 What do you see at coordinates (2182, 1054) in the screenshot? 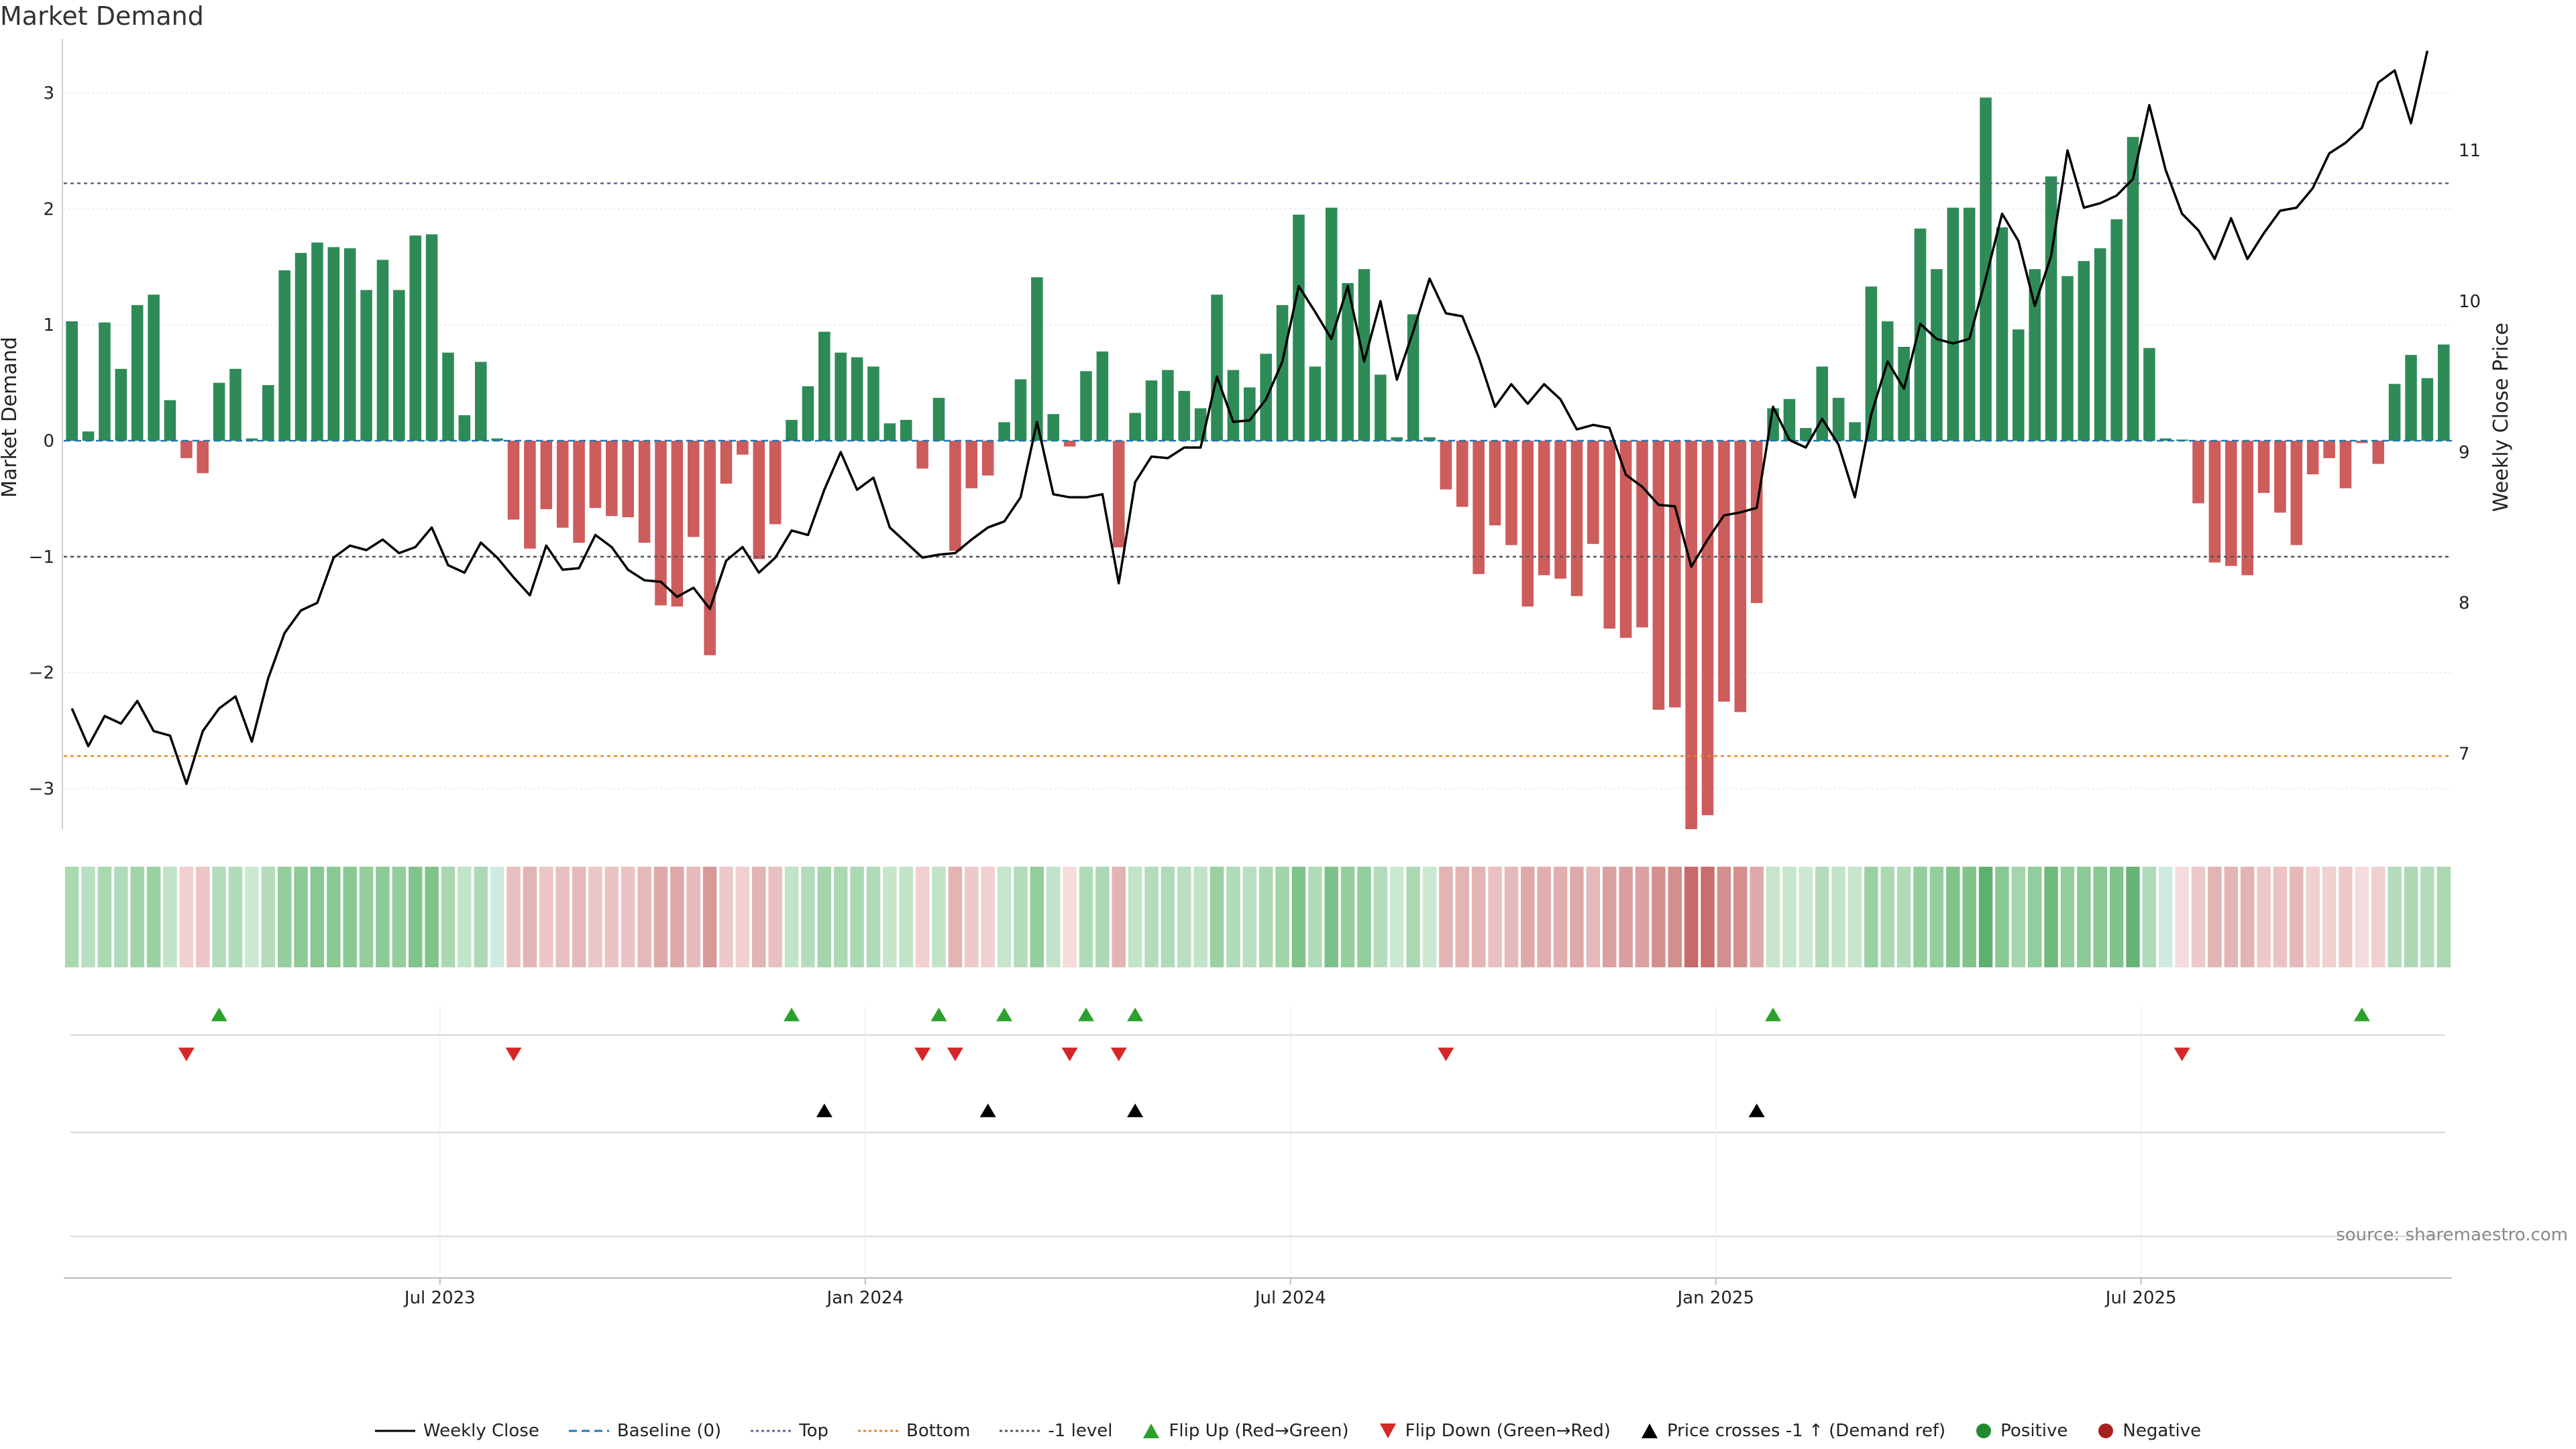
I see `flip-down-marker` at bounding box center [2182, 1054].